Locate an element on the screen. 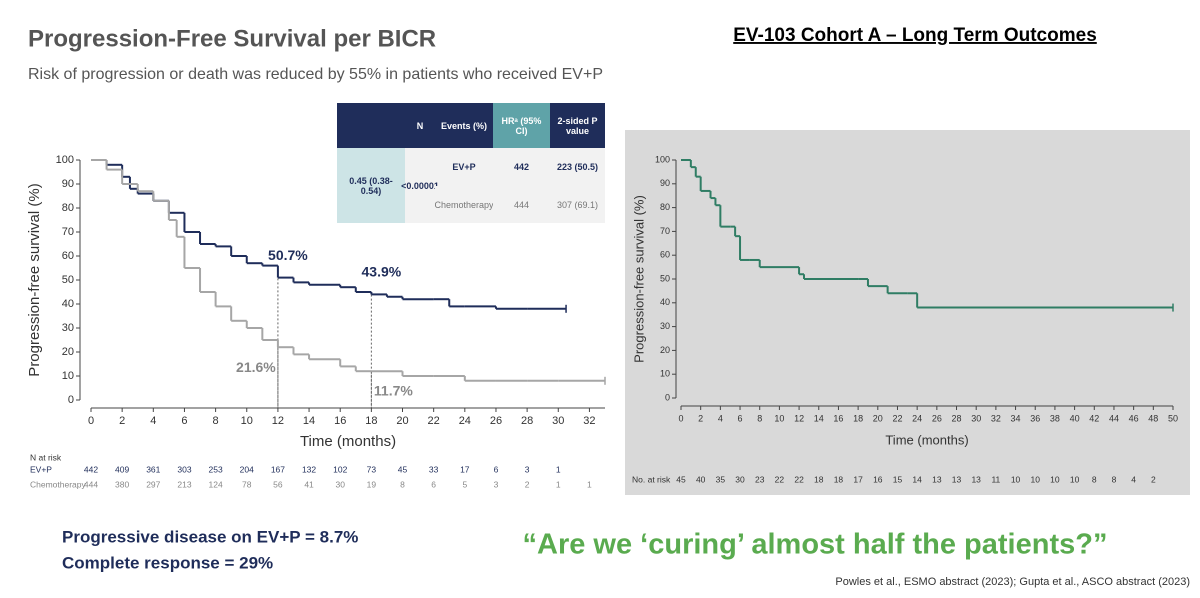 This screenshot has height=598, width=1200. table-cell: 442 is located at coordinates (521, 167).